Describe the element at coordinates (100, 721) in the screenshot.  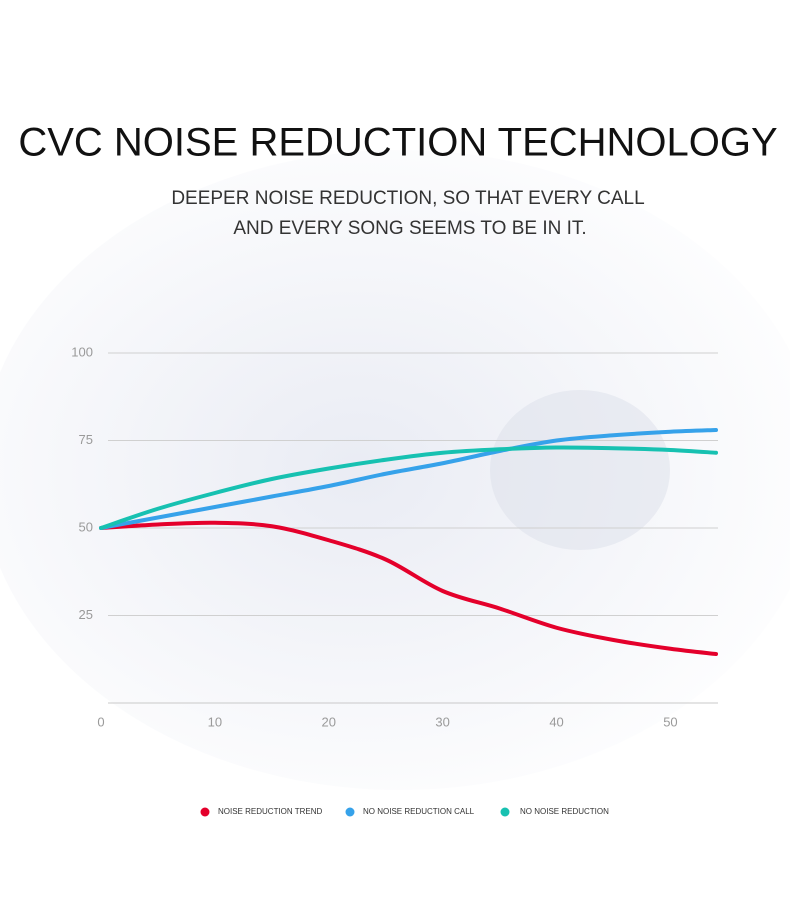
I see `x-tick-label: 0` at that location.